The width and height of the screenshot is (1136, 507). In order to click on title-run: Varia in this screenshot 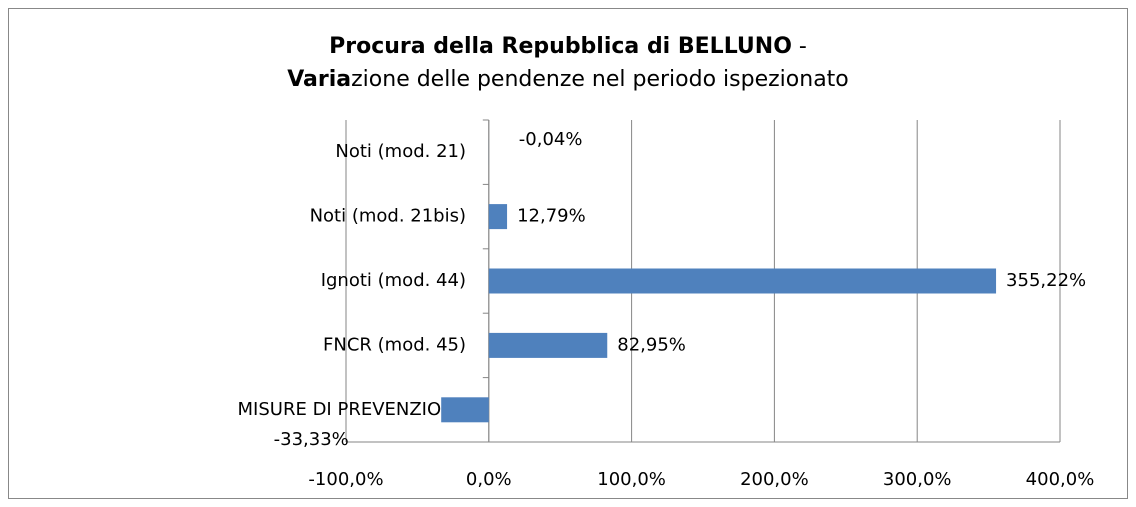, I will do `click(319, 79)`.